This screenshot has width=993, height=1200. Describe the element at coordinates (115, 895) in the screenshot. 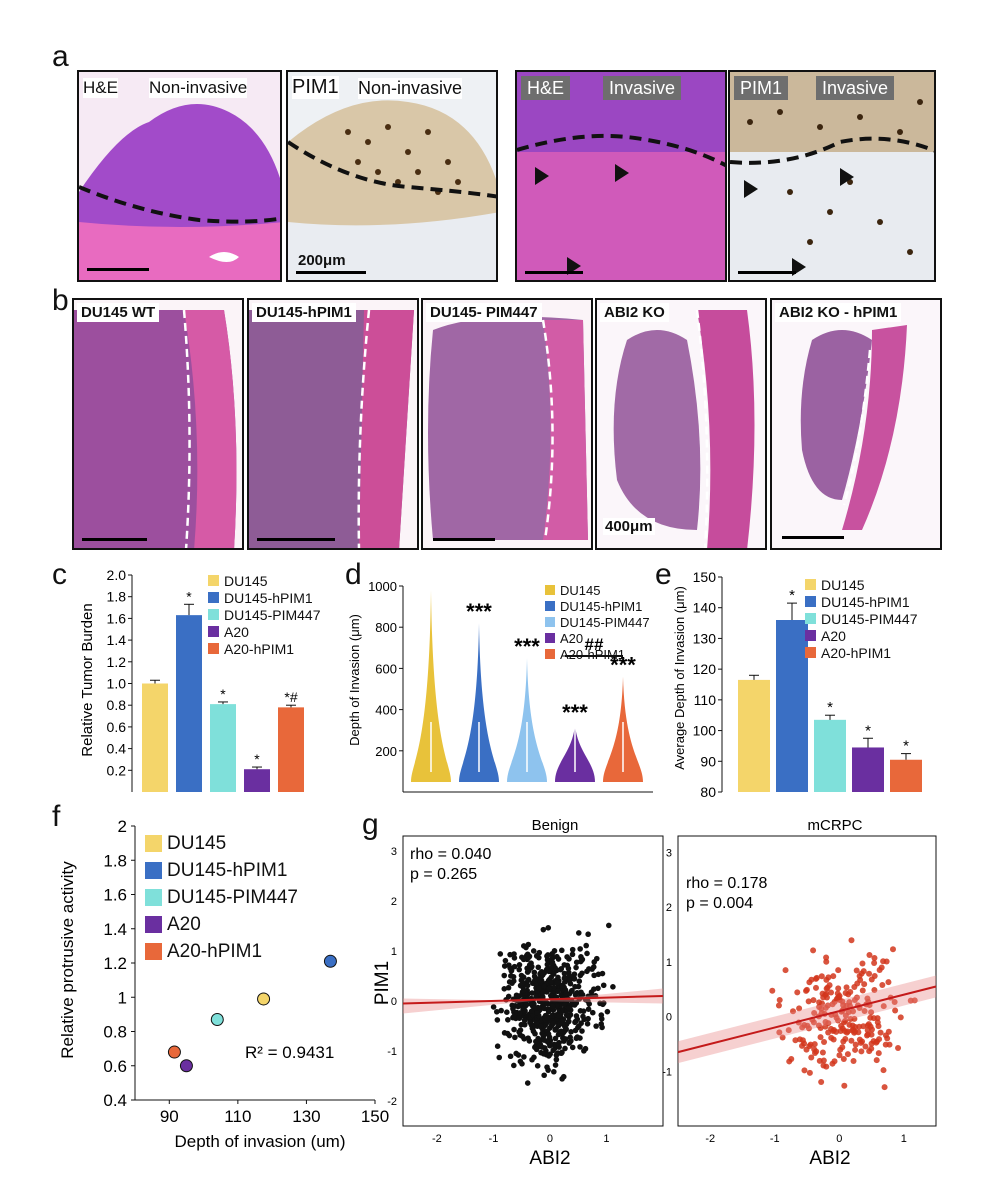

I see `f-y-tick-label: 1.6` at that location.